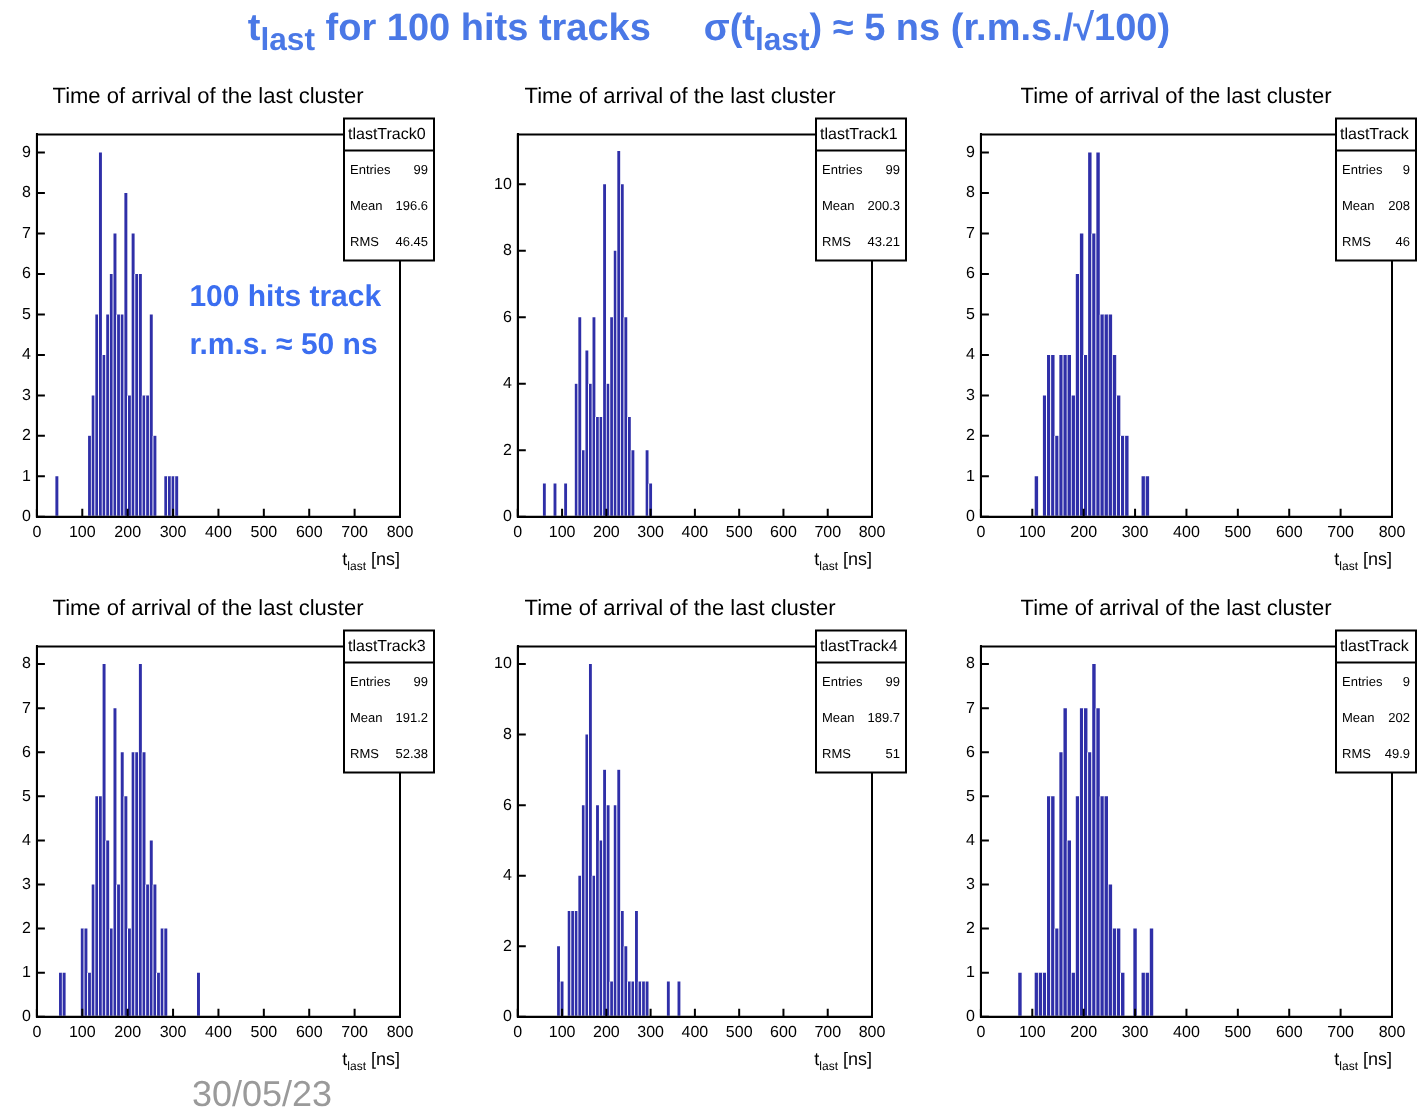  What do you see at coordinates (859, 133) in the screenshot?
I see `annotation: tlastTrack1` at bounding box center [859, 133].